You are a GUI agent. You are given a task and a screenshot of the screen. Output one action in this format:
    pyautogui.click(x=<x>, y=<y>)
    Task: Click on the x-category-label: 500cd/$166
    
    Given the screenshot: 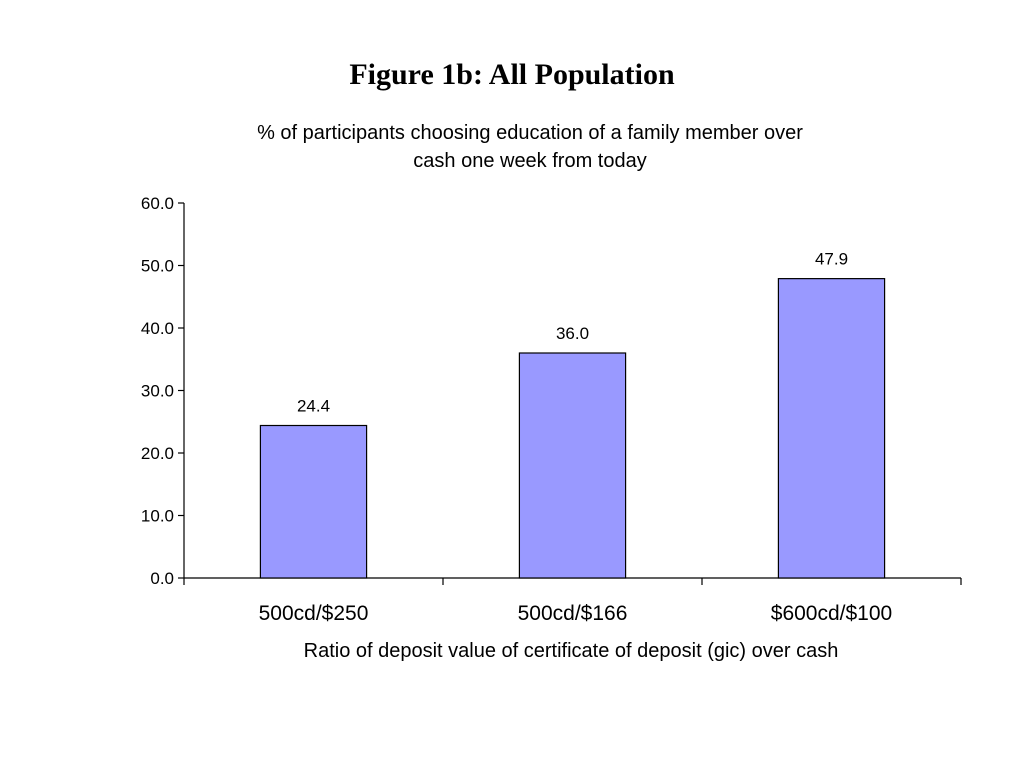 What is the action you would take?
    pyautogui.click(x=573, y=613)
    